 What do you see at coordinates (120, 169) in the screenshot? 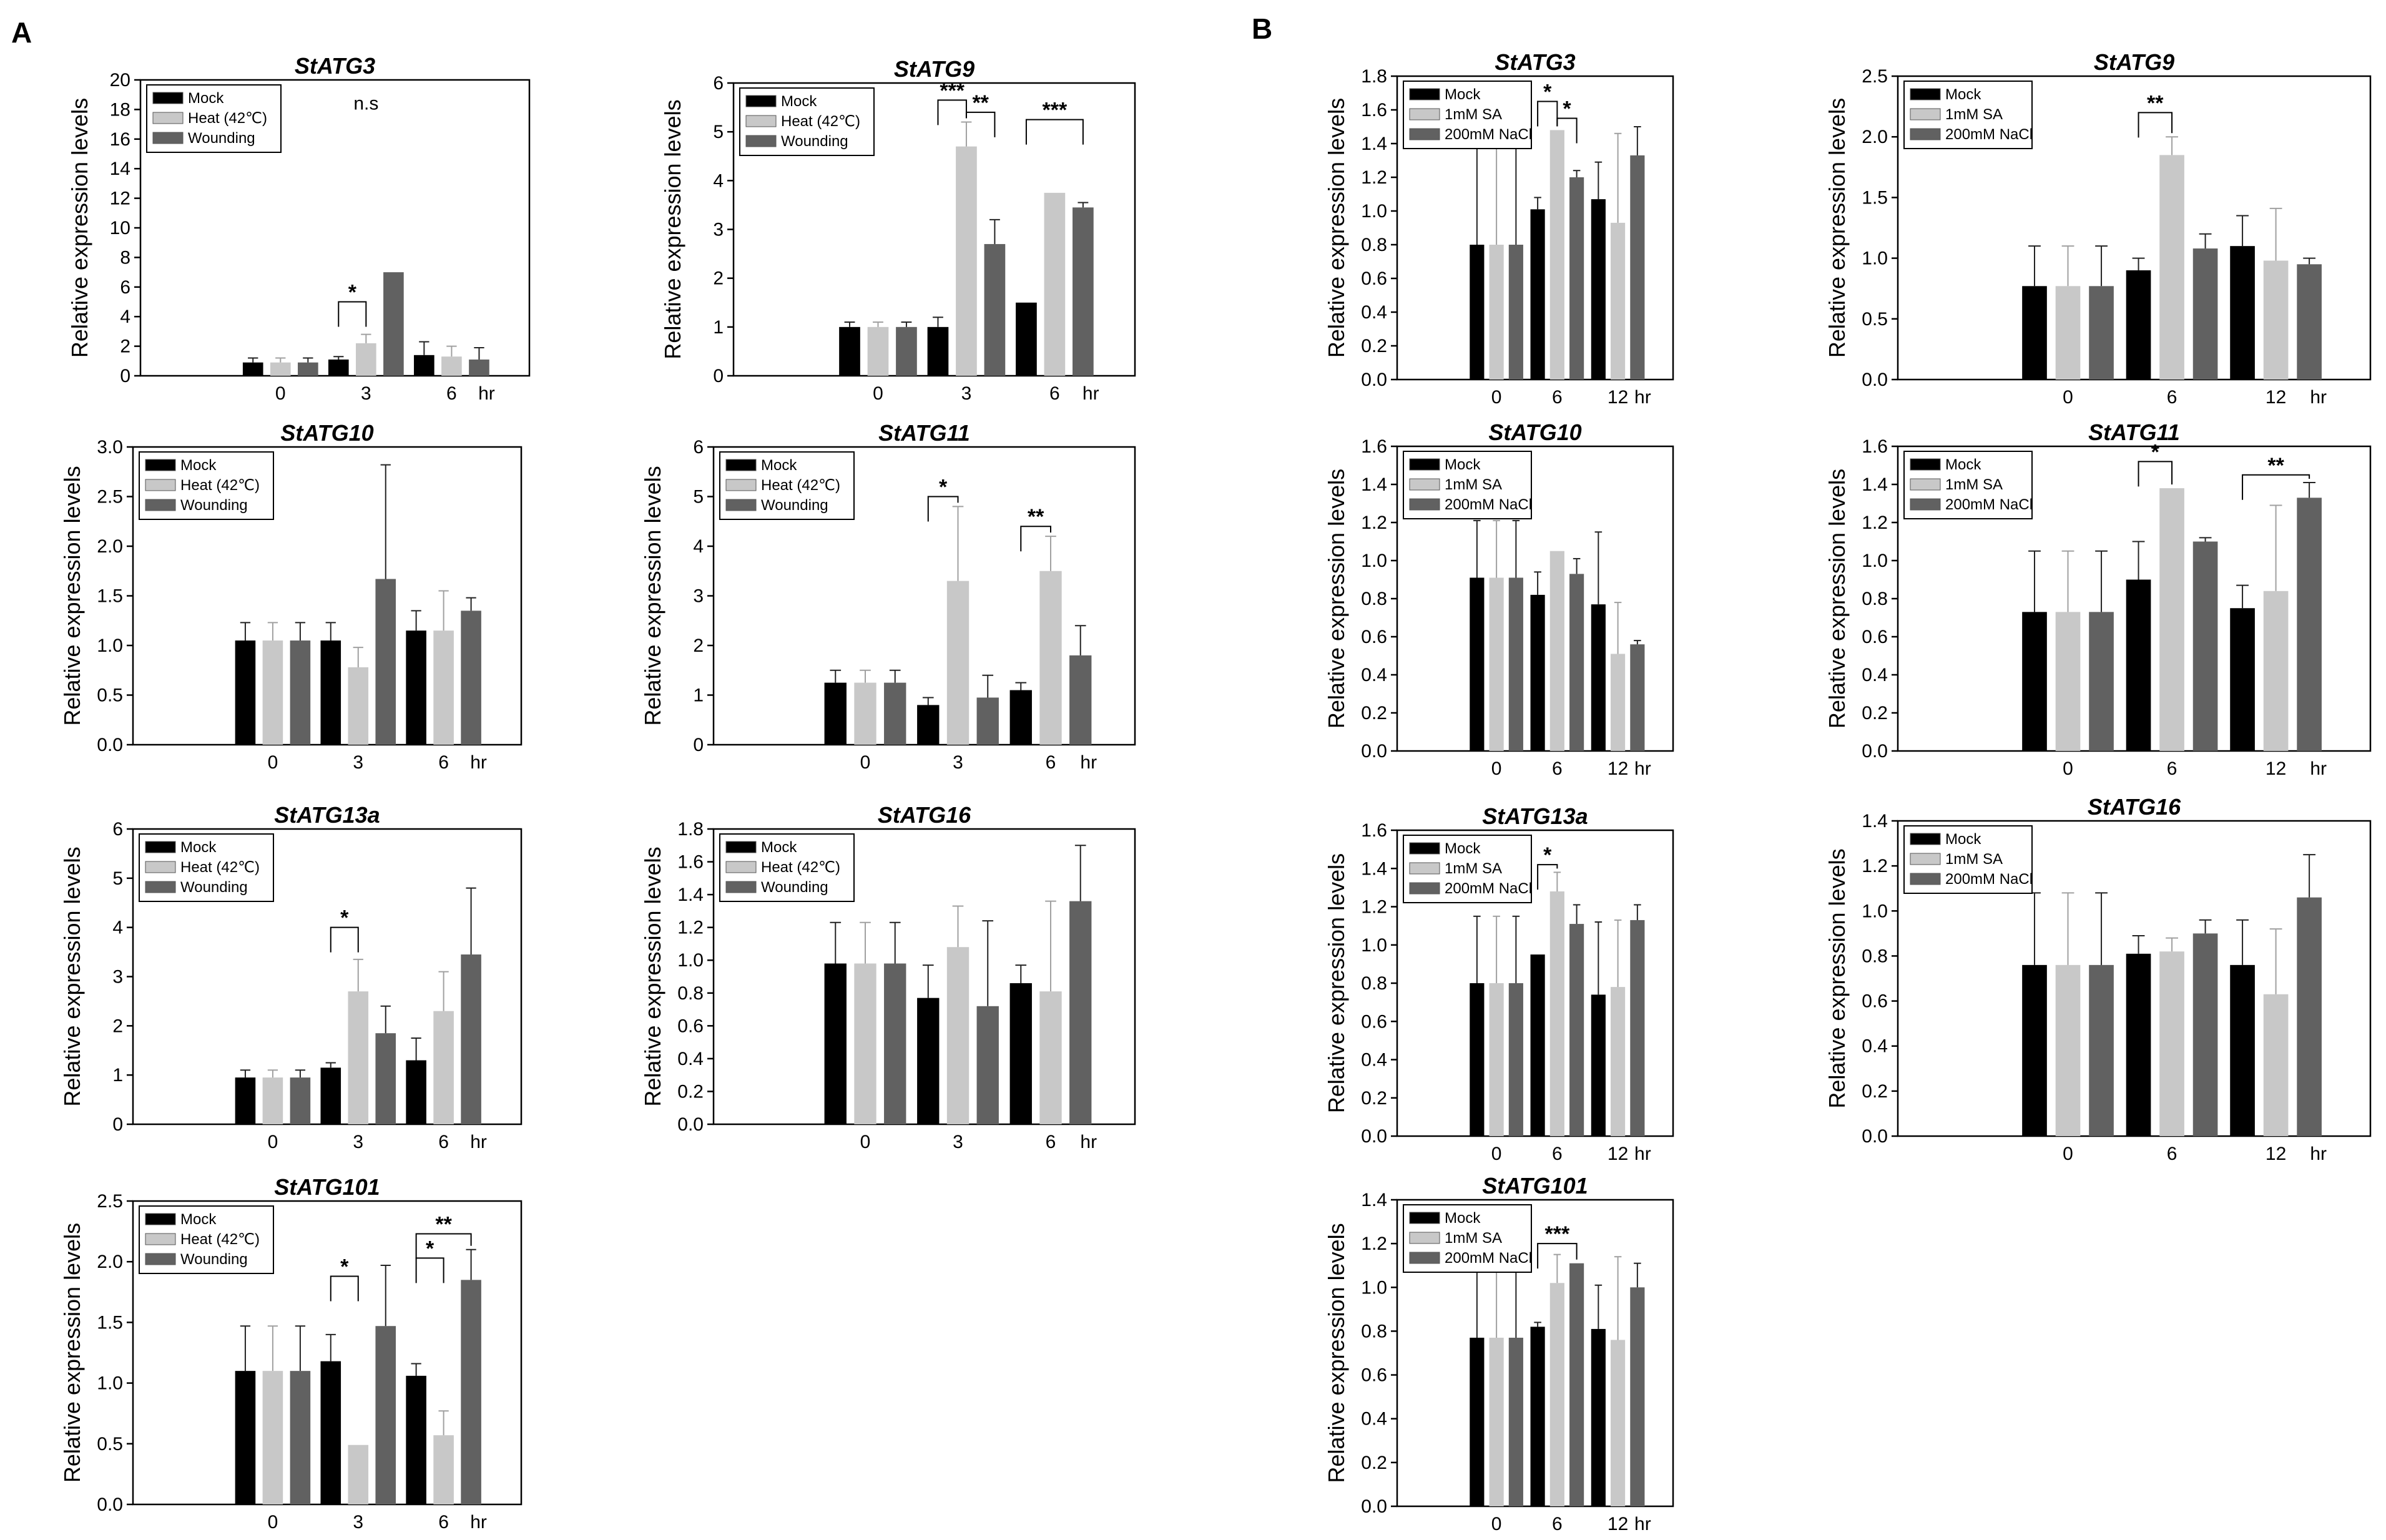
I see `y-tick-label: 14` at bounding box center [120, 169].